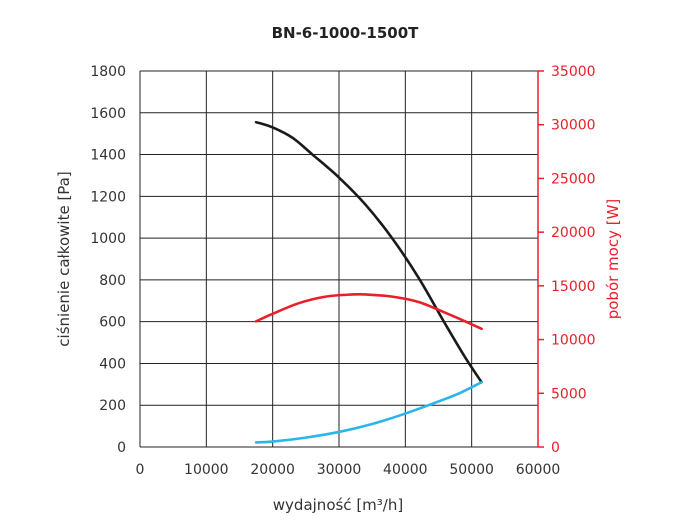 Image resolution: width=678 pixels, height=520 pixels. I want to click on x-tick-label: 50000, so click(471, 470).